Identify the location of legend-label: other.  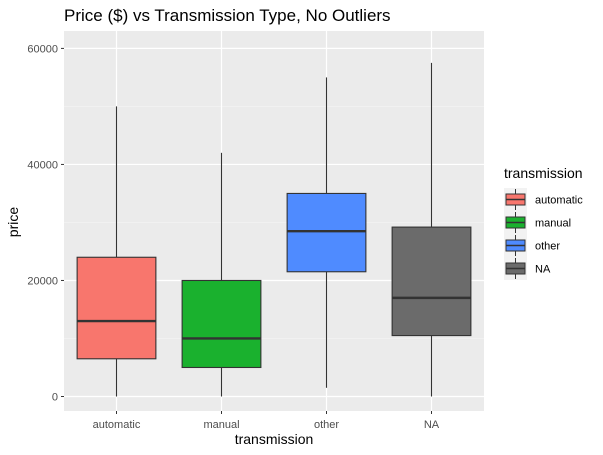
(547, 247).